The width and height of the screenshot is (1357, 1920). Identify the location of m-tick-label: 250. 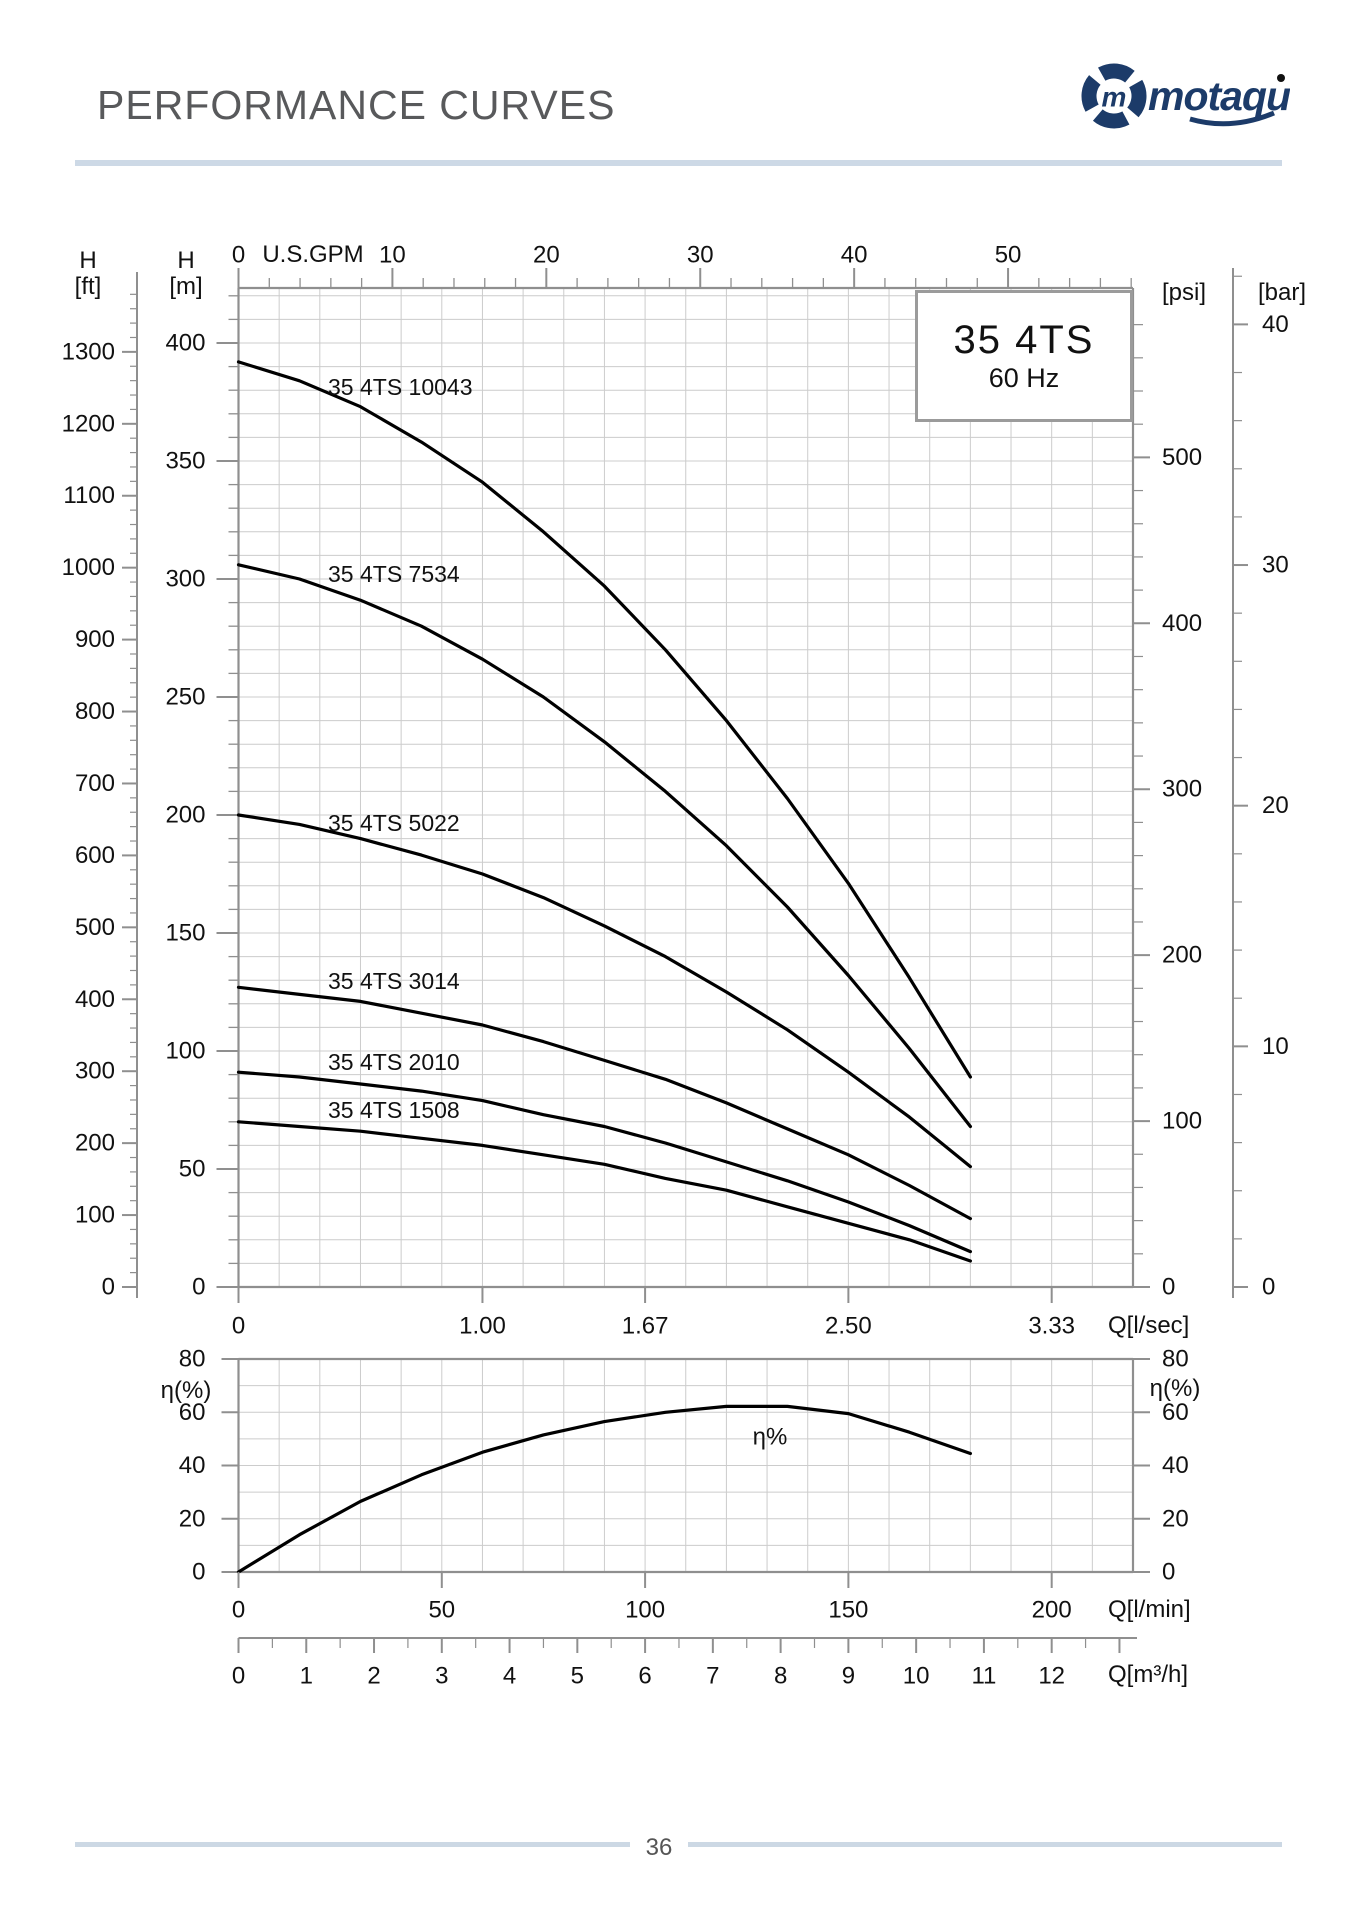
(185, 697).